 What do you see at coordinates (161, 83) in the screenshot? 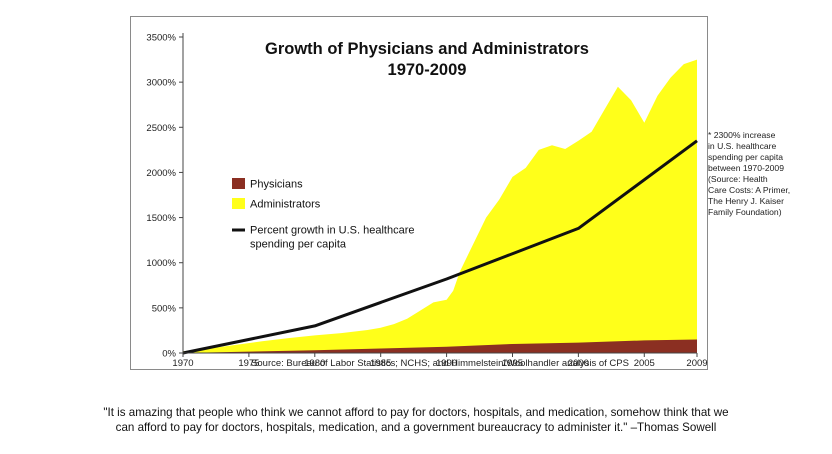
I see `y-tick-label: 3000%` at bounding box center [161, 83].